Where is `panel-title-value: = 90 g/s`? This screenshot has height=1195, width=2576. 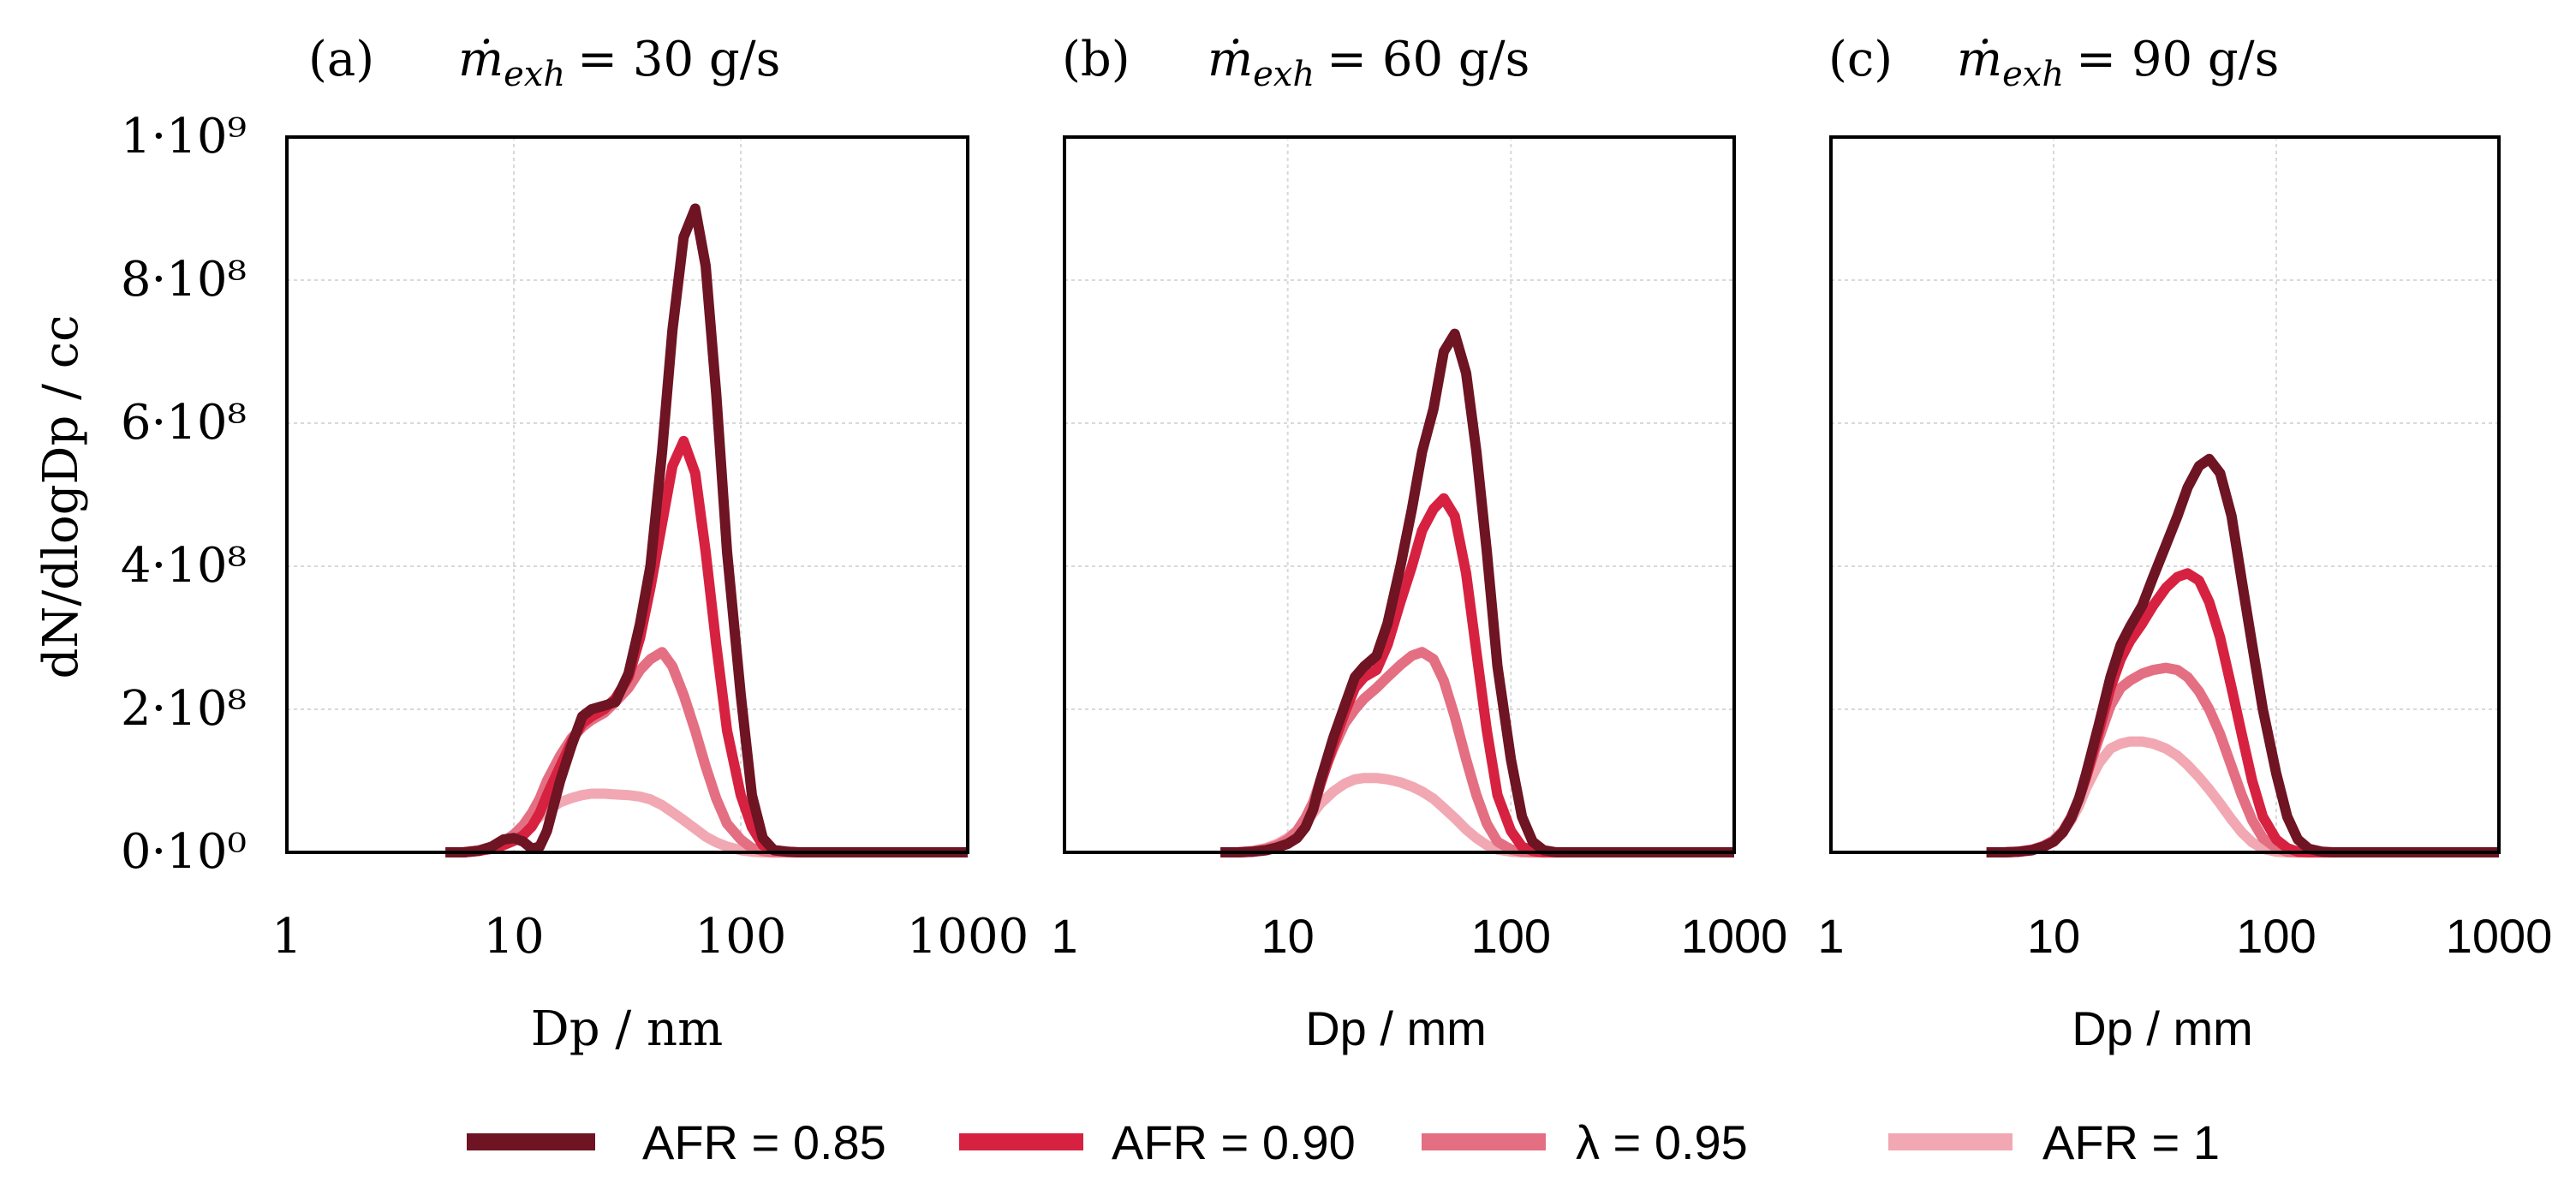 panel-title-value: = 90 g/s is located at coordinates (2177, 59).